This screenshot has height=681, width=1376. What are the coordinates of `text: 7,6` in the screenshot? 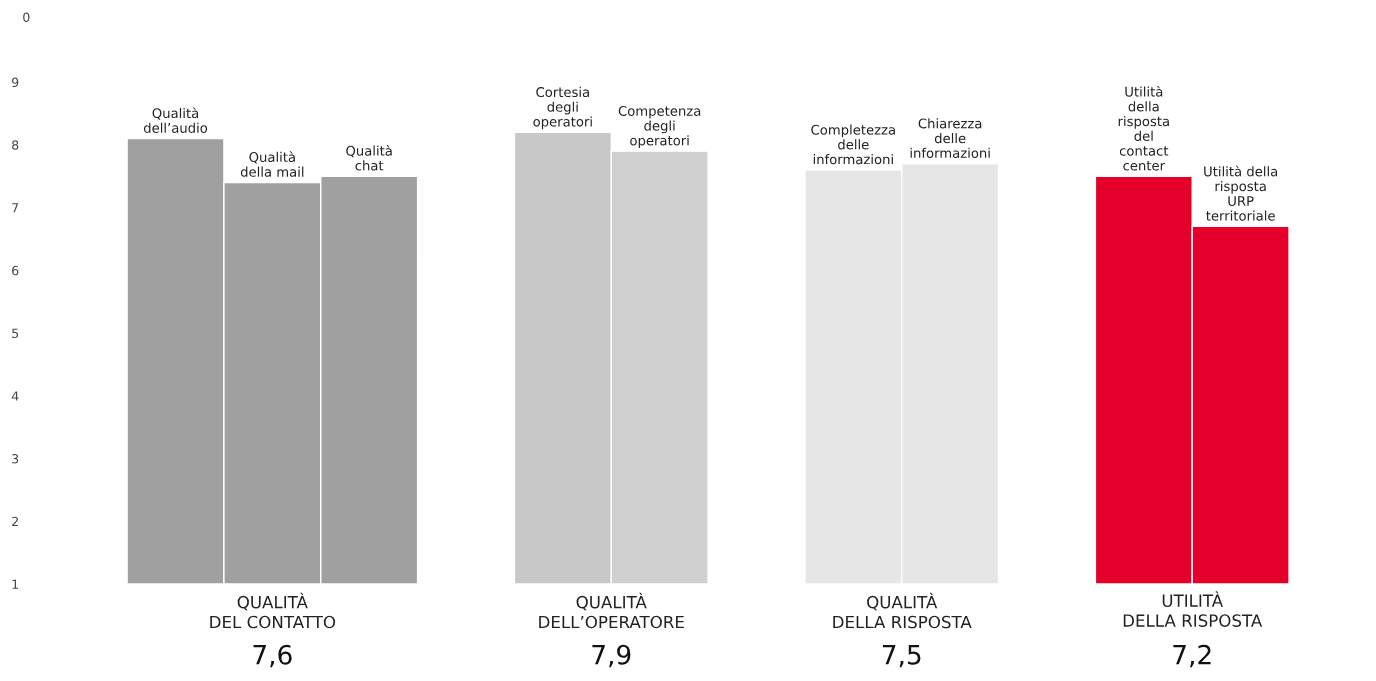 It's located at (272, 656).